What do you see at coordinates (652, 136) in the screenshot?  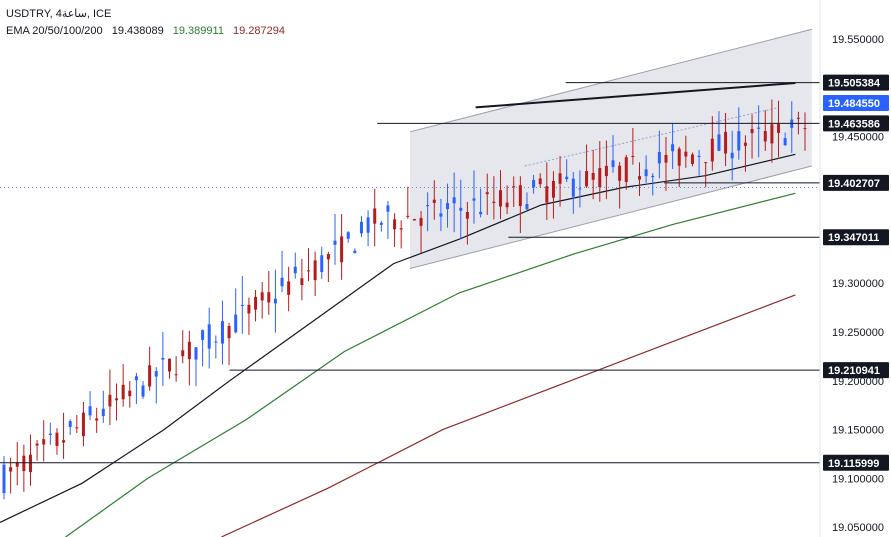 I see `channel-midline` at bounding box center [652, 136].